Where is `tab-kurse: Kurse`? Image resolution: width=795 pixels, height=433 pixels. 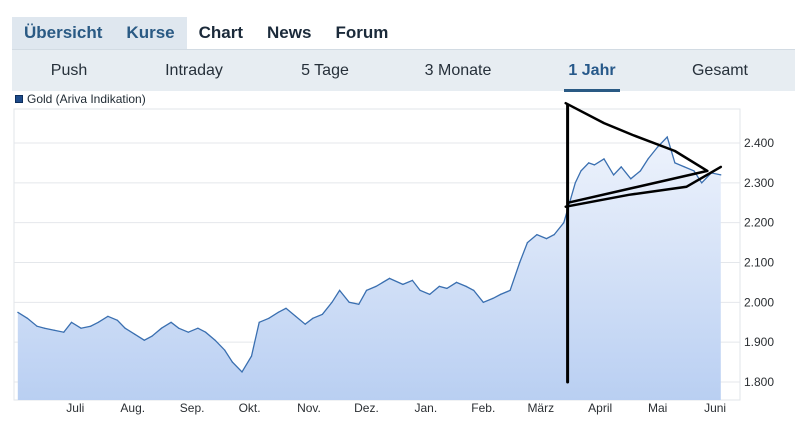 tab-kurse: Kurse is located at coordinates (150, 33).